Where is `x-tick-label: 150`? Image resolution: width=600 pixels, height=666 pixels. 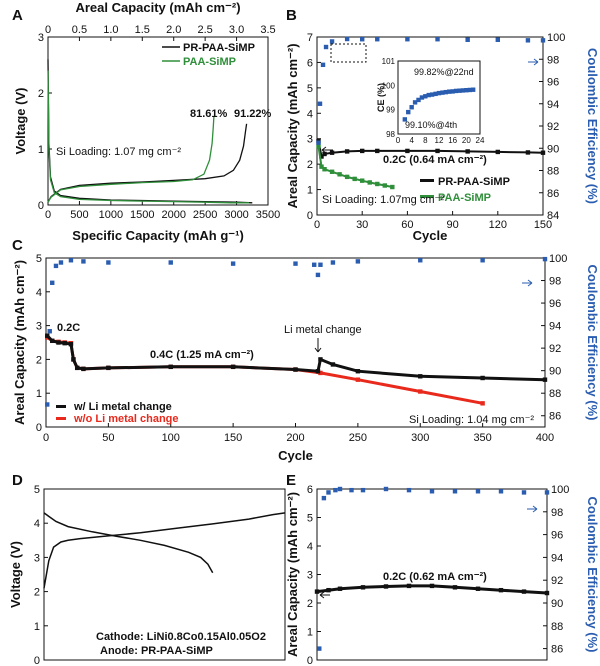
x-tick-label: 150 is located at coordinates (233, 438).